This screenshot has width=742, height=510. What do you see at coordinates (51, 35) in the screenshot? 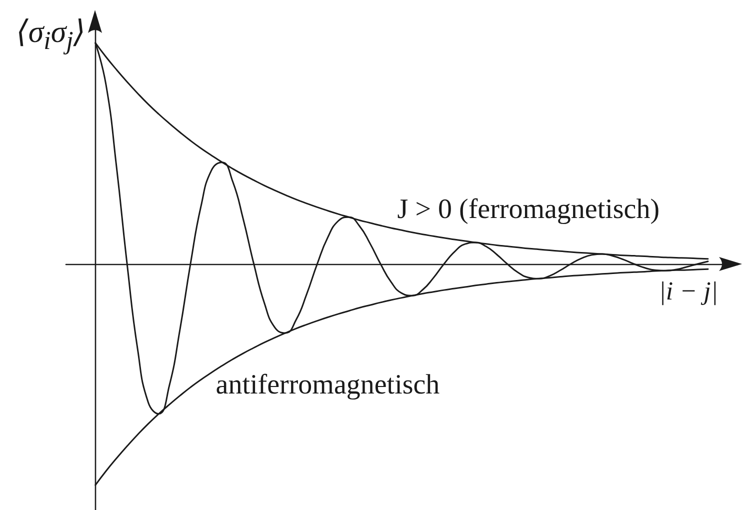
I see `y-axis-title: ⟨σ$_{i}$σ$_{j}$⟩` at bounding box center [51, 35].